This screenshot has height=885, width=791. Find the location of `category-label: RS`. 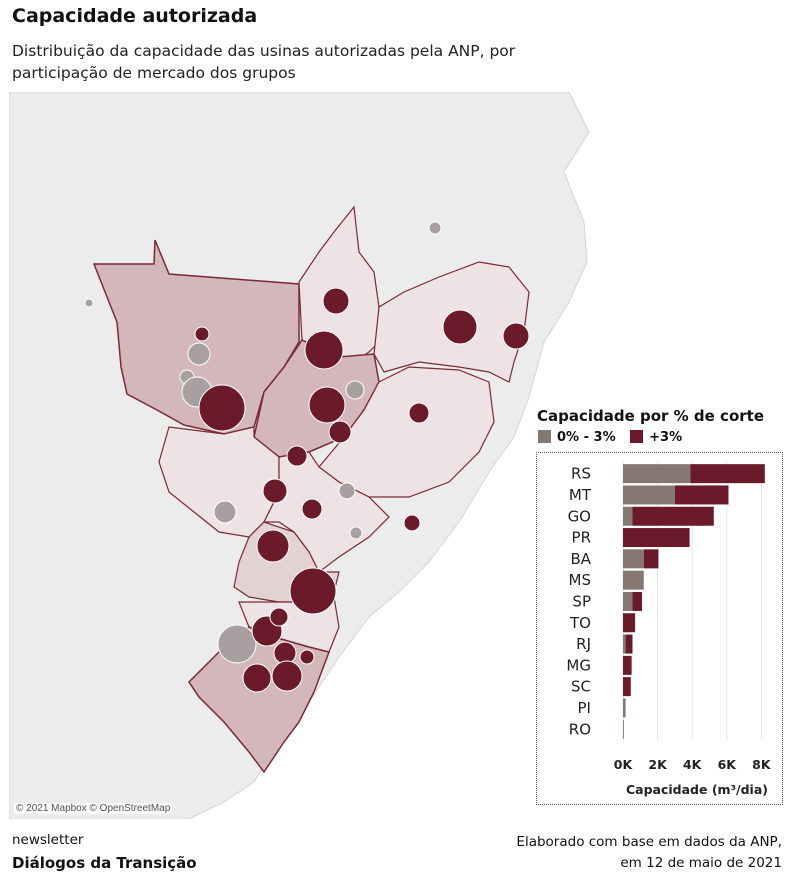

category-label: RS is located at coordinates (581, 474).